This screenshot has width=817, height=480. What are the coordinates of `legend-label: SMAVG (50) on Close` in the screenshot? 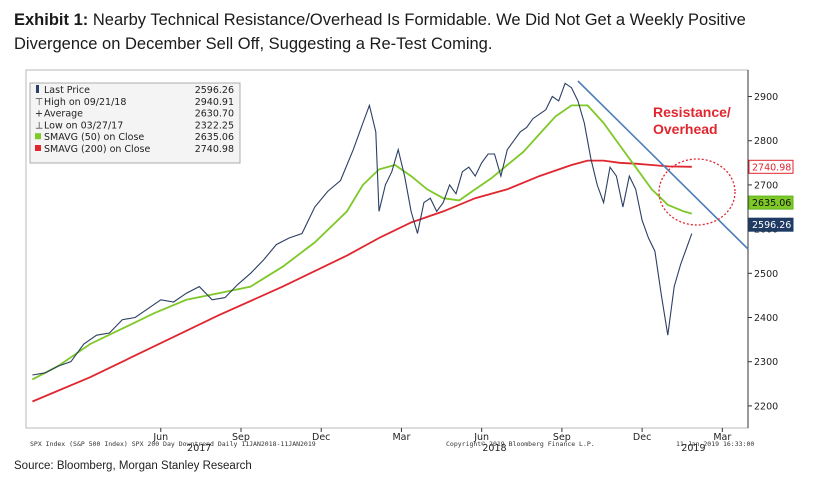 It's located at (94, 137).